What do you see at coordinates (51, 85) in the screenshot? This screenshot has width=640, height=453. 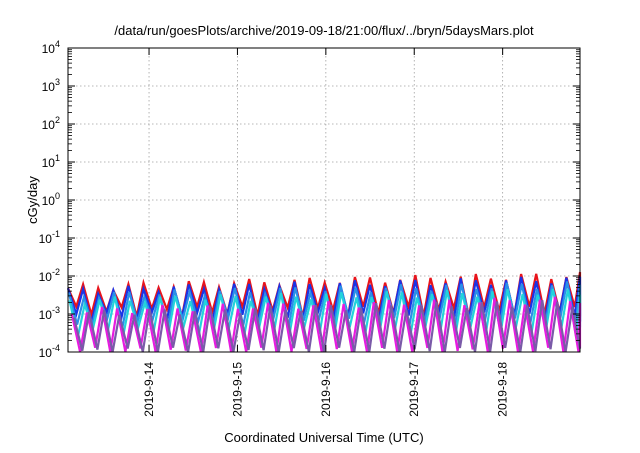 I see `y-tick-label: 10³` at bounding box center [51, 85].